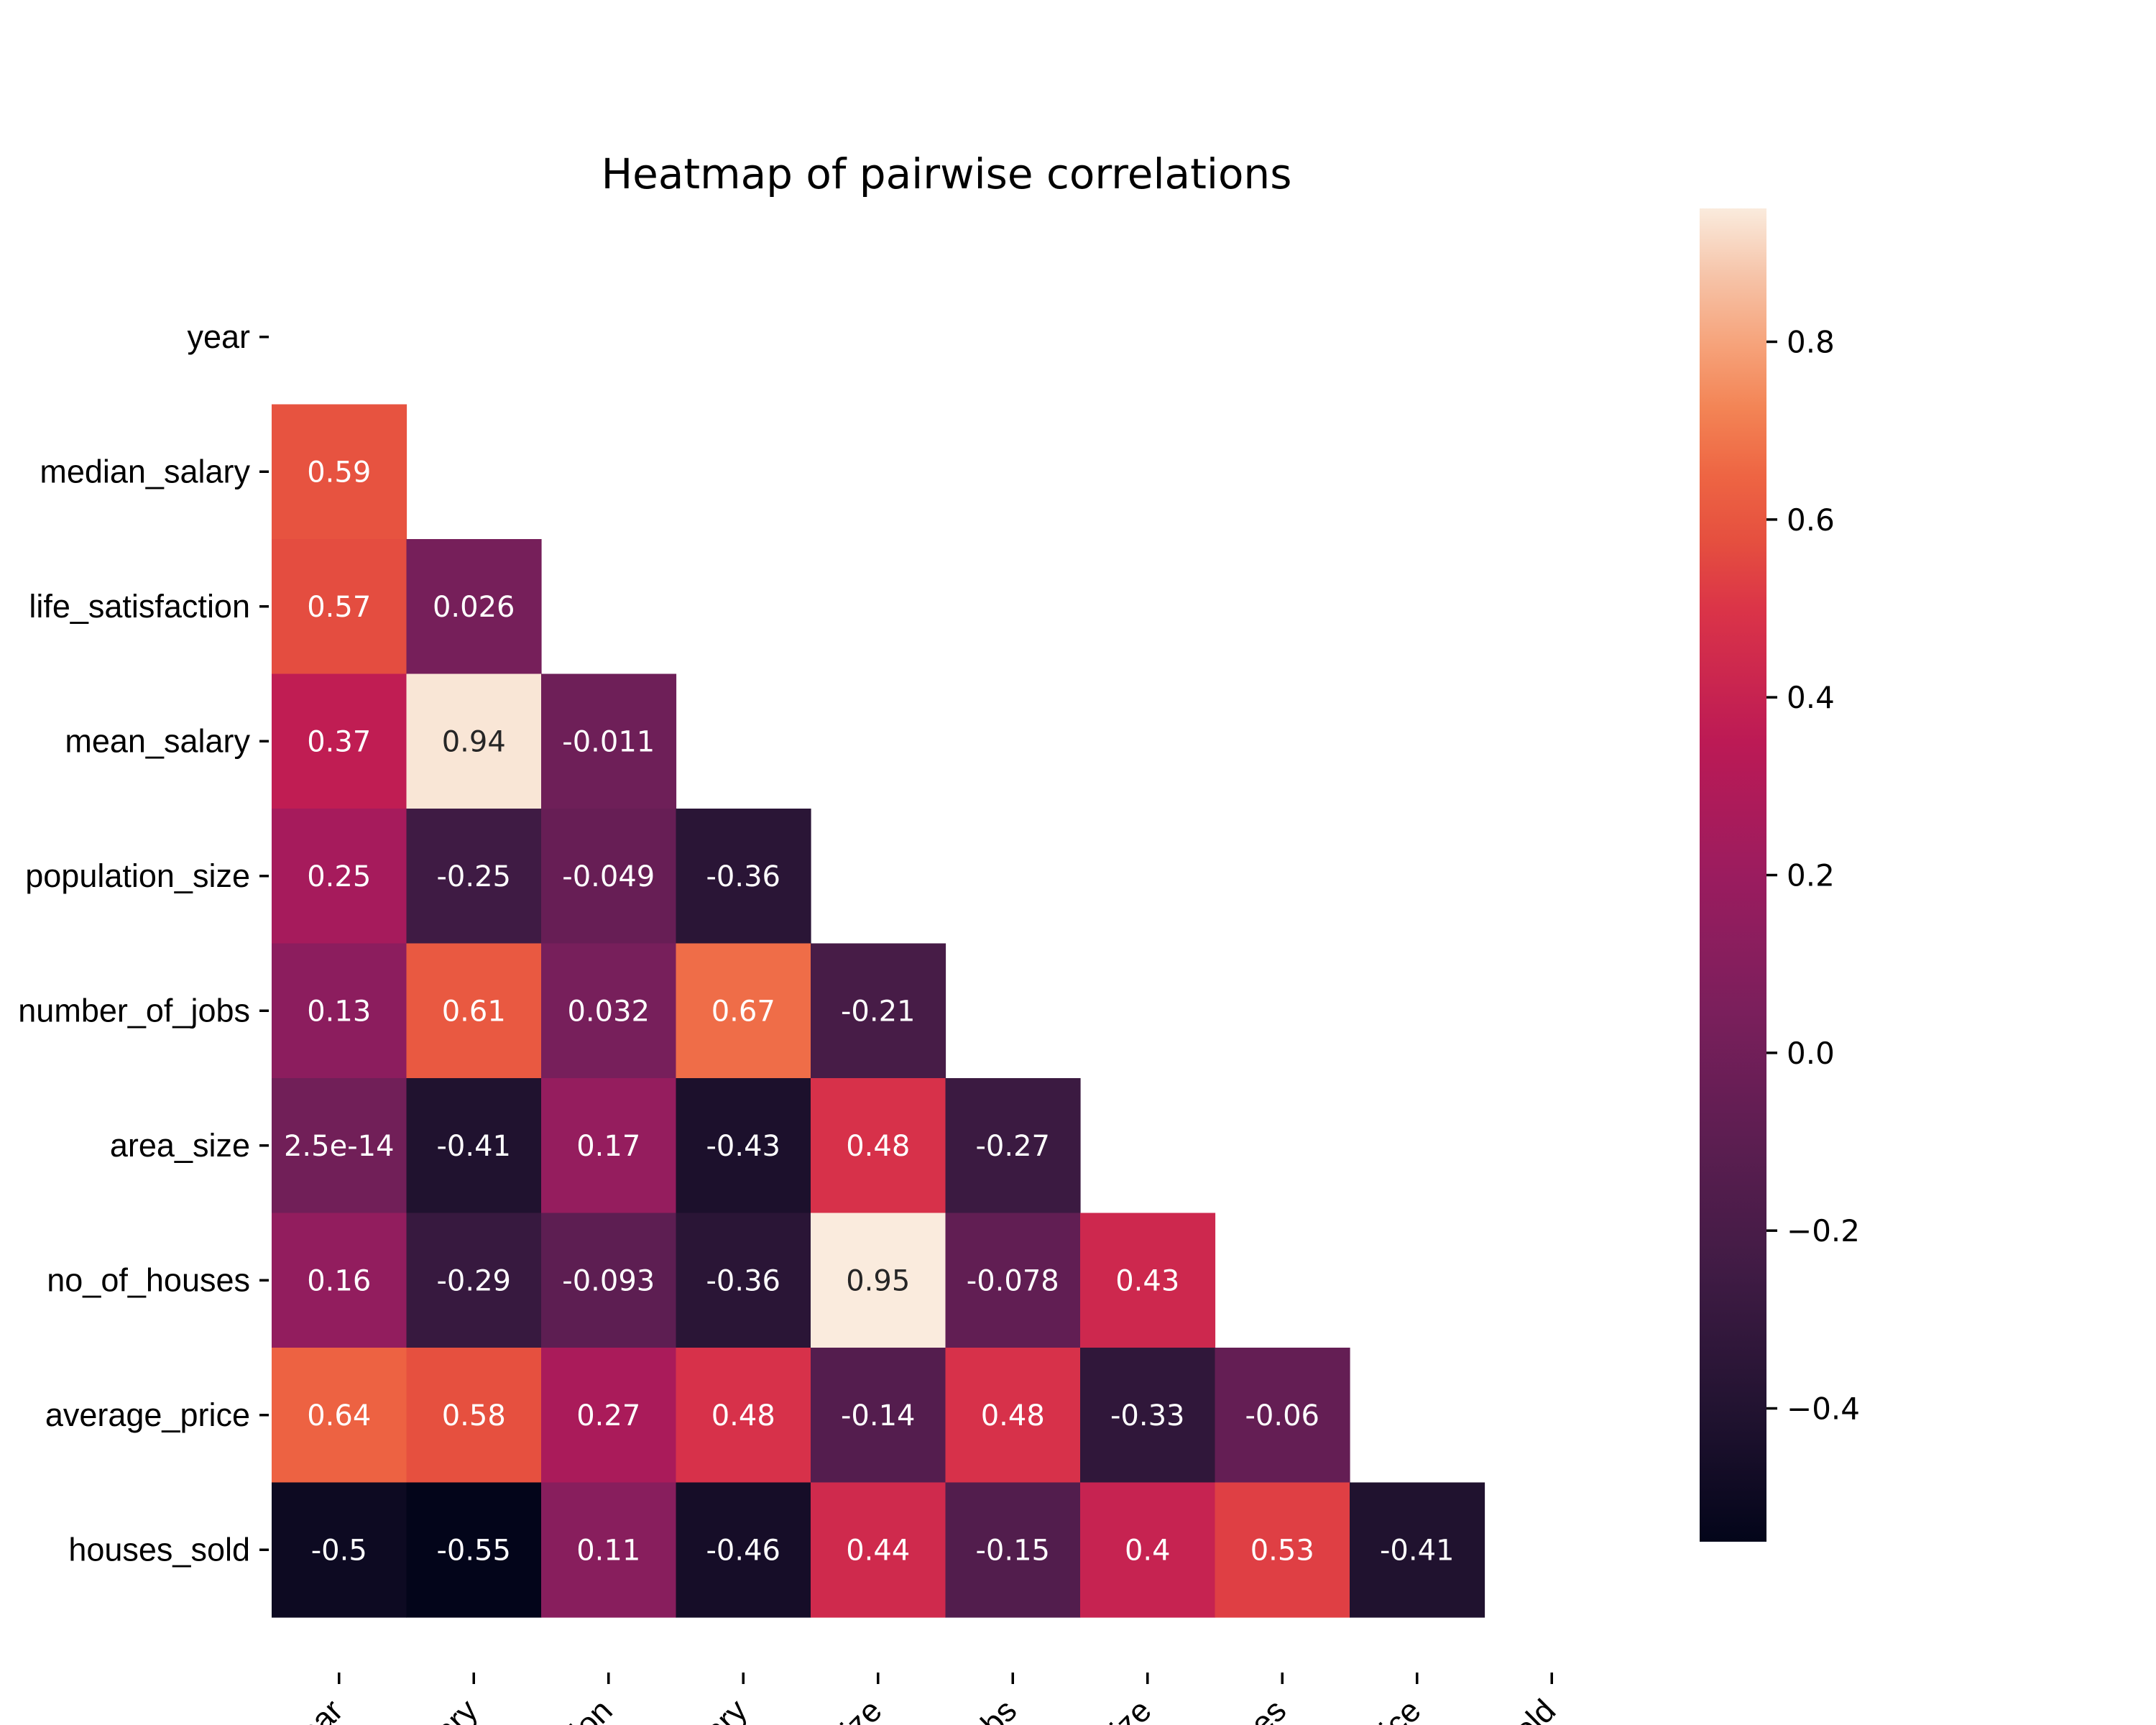 The height and width of the screenshot is (1725, 2156). I want to click on cell-value-label: -0.29, so click(474, 1280).